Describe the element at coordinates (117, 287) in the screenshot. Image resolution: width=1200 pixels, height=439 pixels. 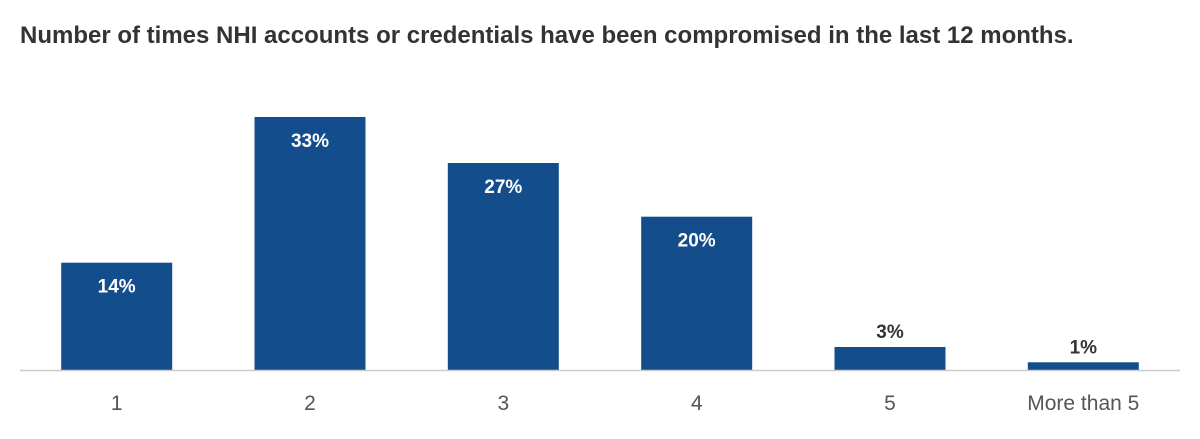
I see `bar-data-label: 14%` at that location.